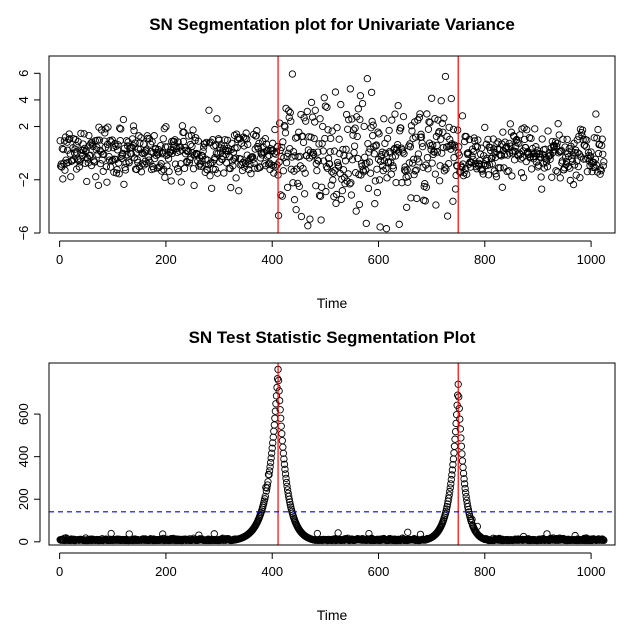 Image resolution: width=625 pixels, height=625 pixels. I want to click on y-tick-label: 0, so click(23, 541).